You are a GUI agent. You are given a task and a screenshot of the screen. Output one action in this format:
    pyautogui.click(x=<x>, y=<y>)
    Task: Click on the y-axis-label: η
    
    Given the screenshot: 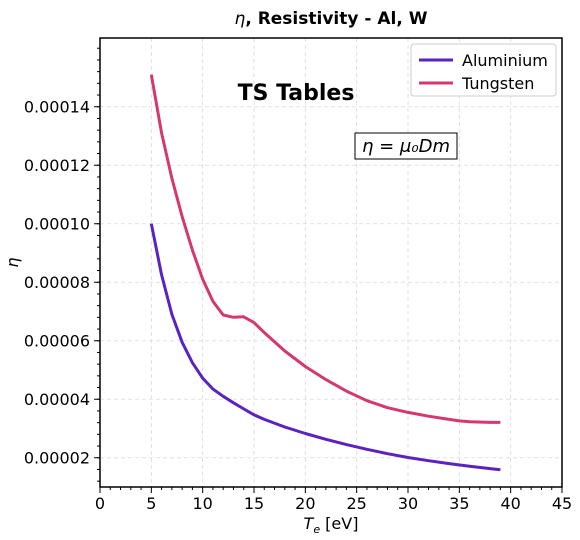 What is the action you would take?
    pyautogui.click(x=12, y=262)
    